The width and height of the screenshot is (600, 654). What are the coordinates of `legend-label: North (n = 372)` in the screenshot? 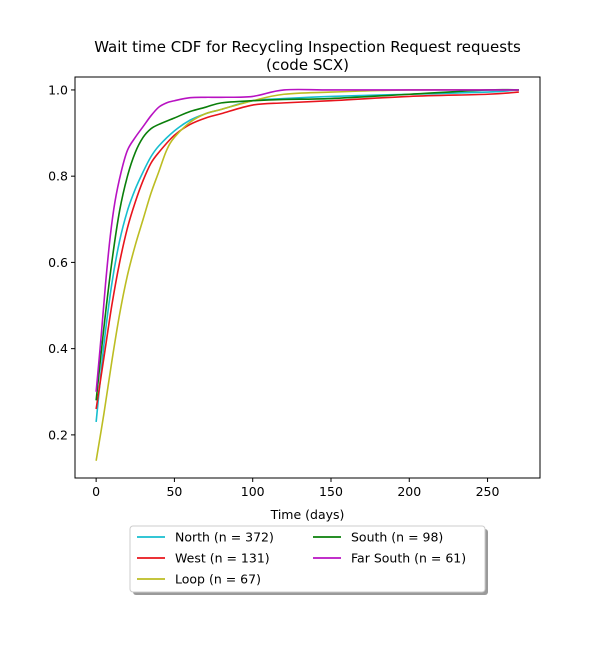 It's located at (224, 537).